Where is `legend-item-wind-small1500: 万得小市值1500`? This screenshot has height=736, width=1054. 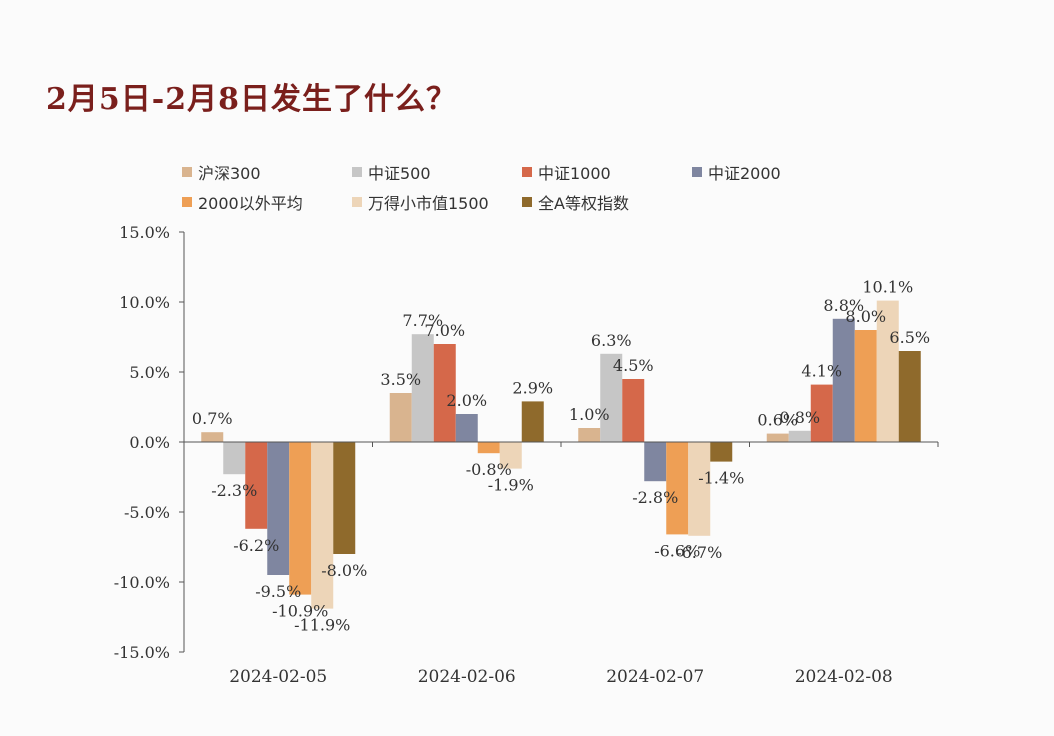 legend-item-wind-small1500: 万得小市值1500 is located at coordinates (420, 202).